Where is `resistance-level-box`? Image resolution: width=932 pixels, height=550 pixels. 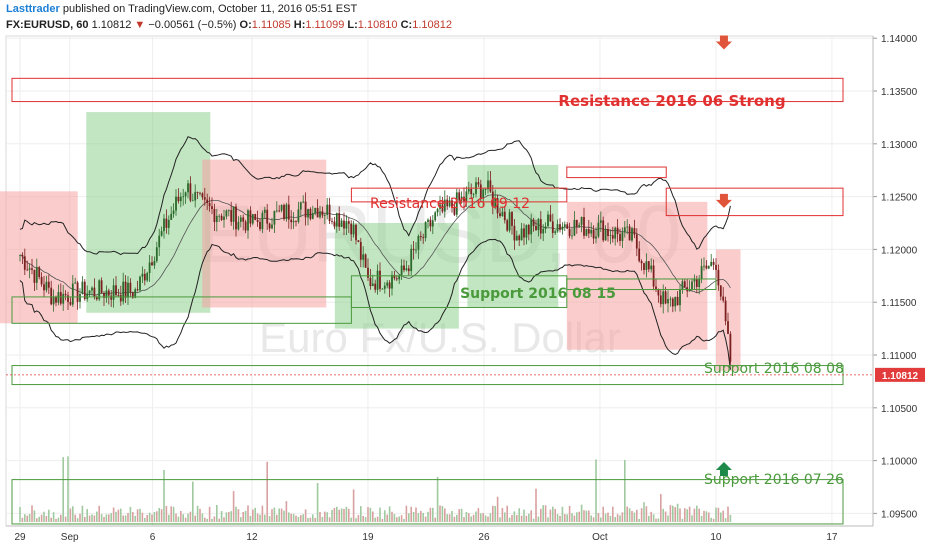 resistance-level-box is located at coordinates (616, 172).